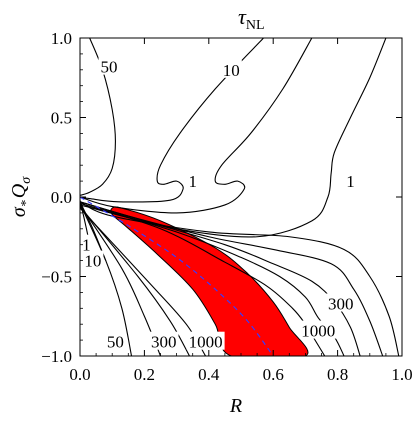  I want to click on x-tick-label: 0.2, so click(144, 374).